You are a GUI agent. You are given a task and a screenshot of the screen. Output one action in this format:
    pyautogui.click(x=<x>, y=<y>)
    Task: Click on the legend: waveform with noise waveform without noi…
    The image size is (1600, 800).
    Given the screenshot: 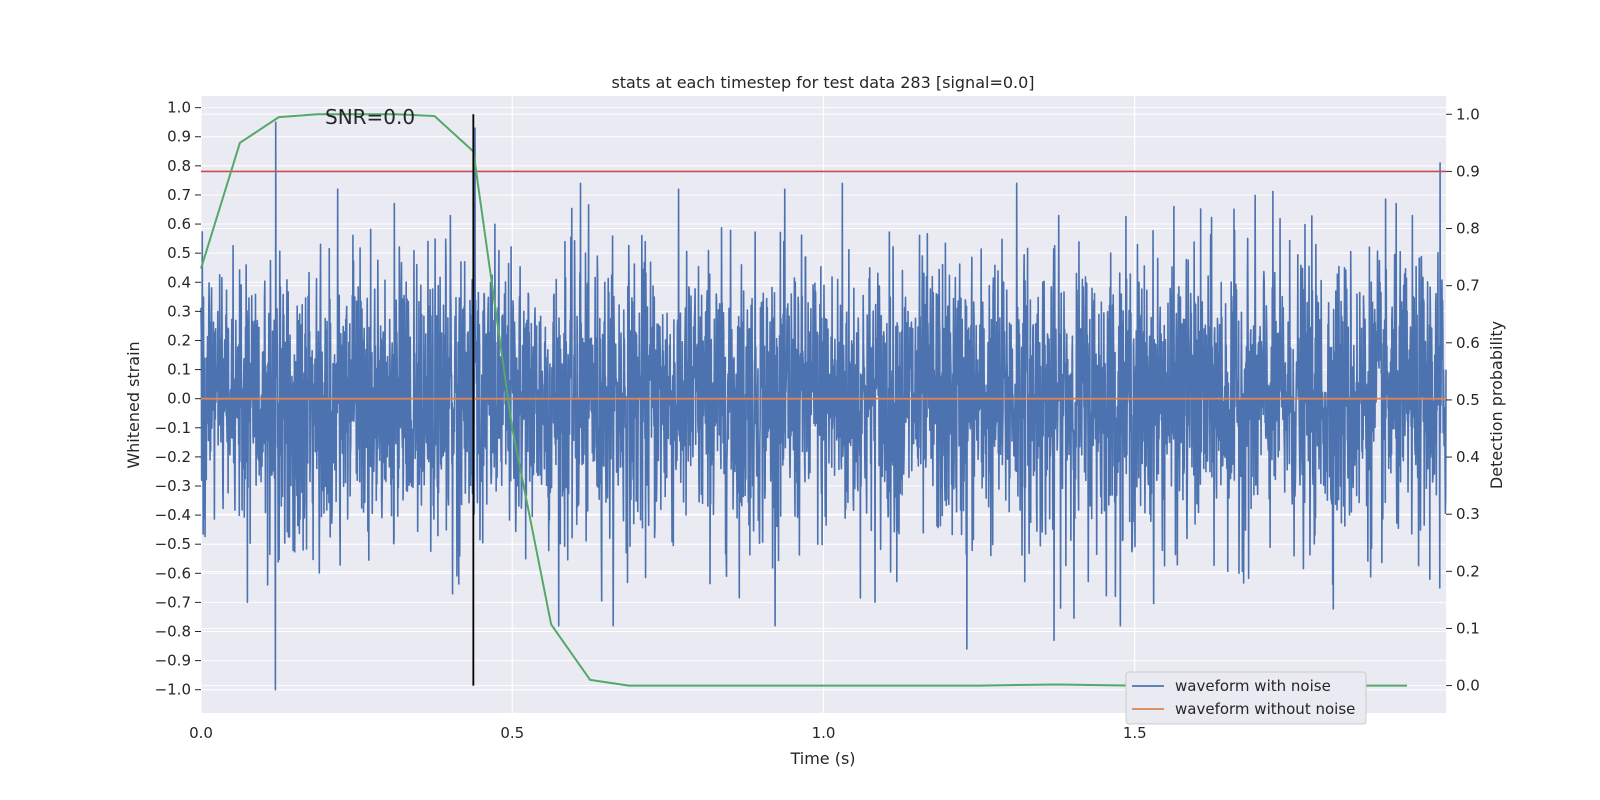 What is the action you would take?
    pyautogui.click(x=1246, y=698)
    